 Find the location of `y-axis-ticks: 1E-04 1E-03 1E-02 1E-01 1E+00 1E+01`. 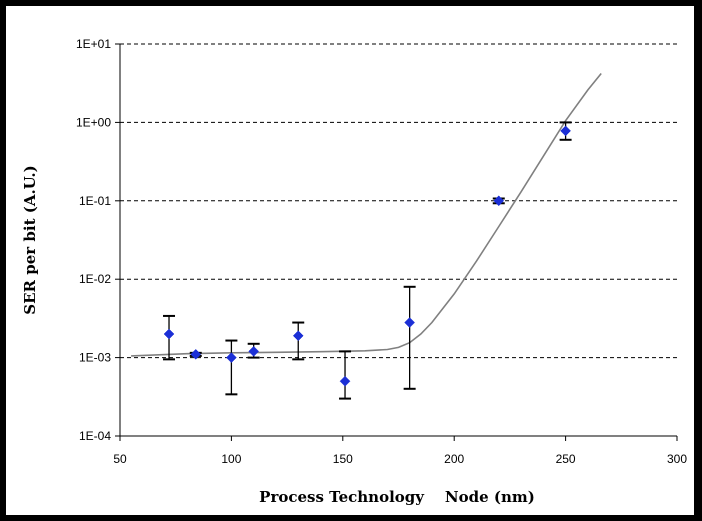

y-axis-ticks: 1E-04 1E-03 1E-02 1E-01 1E+00 1E+01 is located at coordinates (98, 240).